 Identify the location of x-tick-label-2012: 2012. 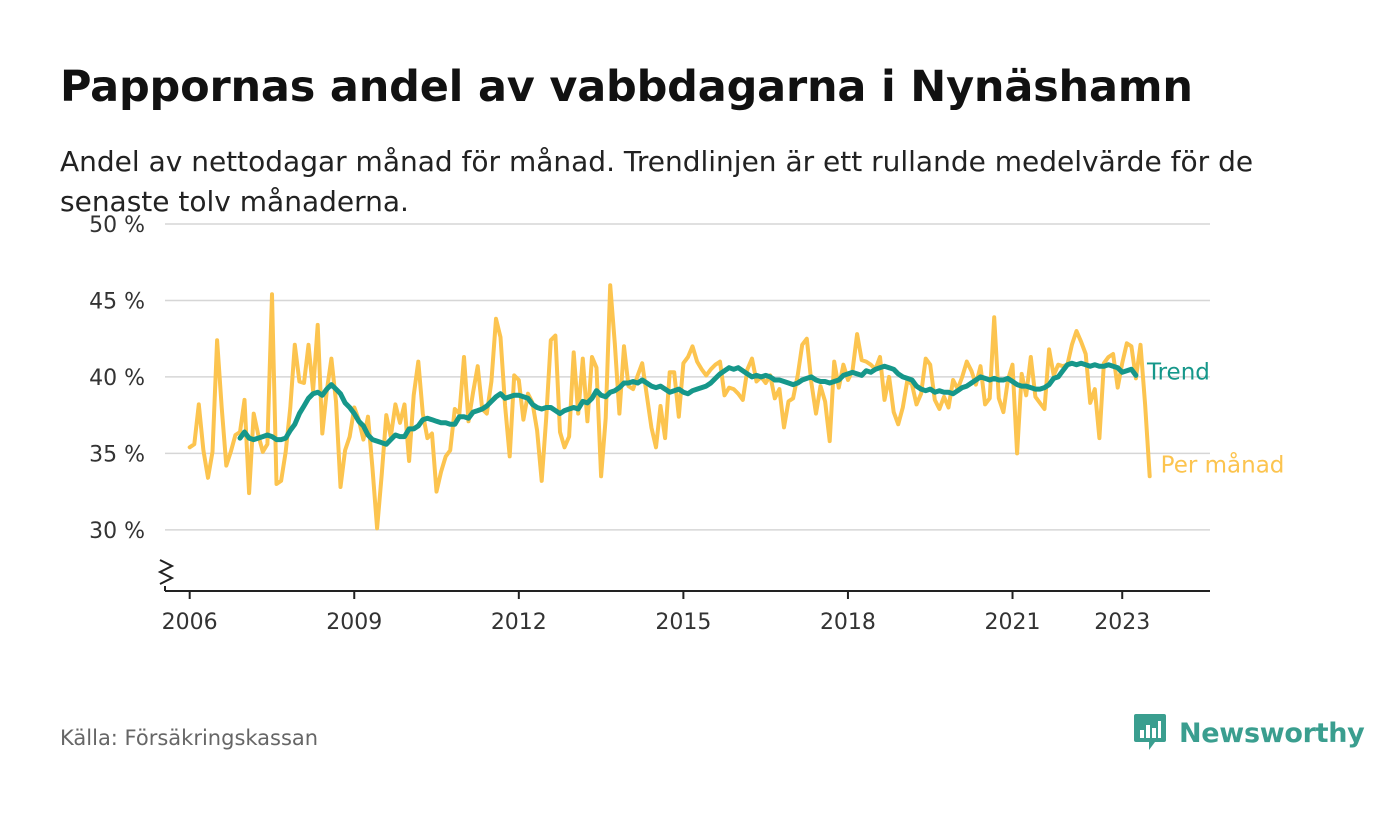
(519, 622).